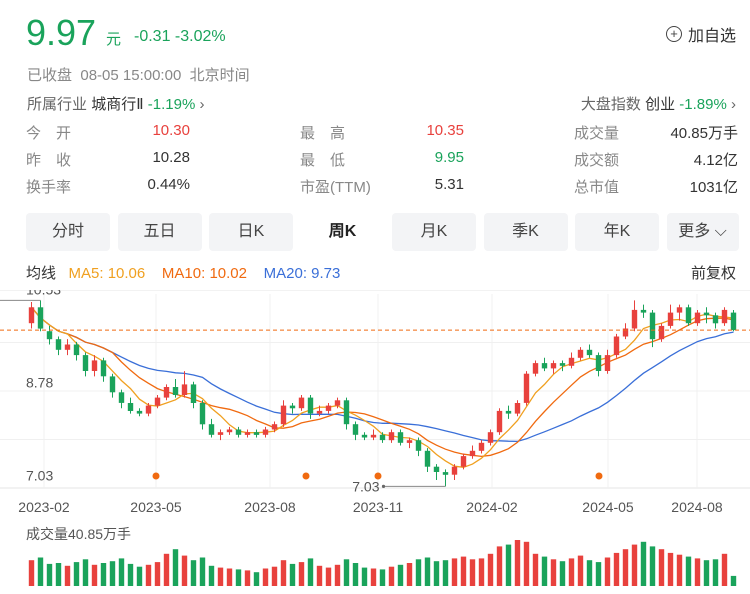 Image resolution: width=750 pixels, height=594 pixels. What do you see at coordinates (449, 157) in the screenshot?
I see `stat-value: 9.95` at bounding box center [449, 157].